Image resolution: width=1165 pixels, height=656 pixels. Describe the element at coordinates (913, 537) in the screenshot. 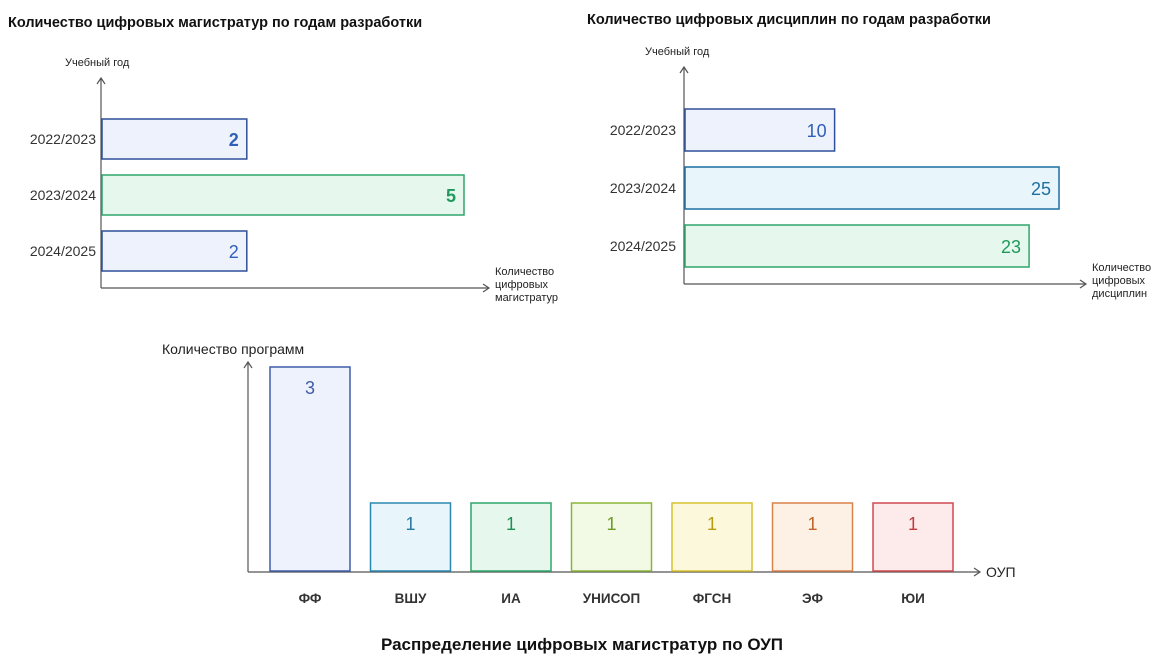

I see `chart3-bar-ЮИ` at that location.